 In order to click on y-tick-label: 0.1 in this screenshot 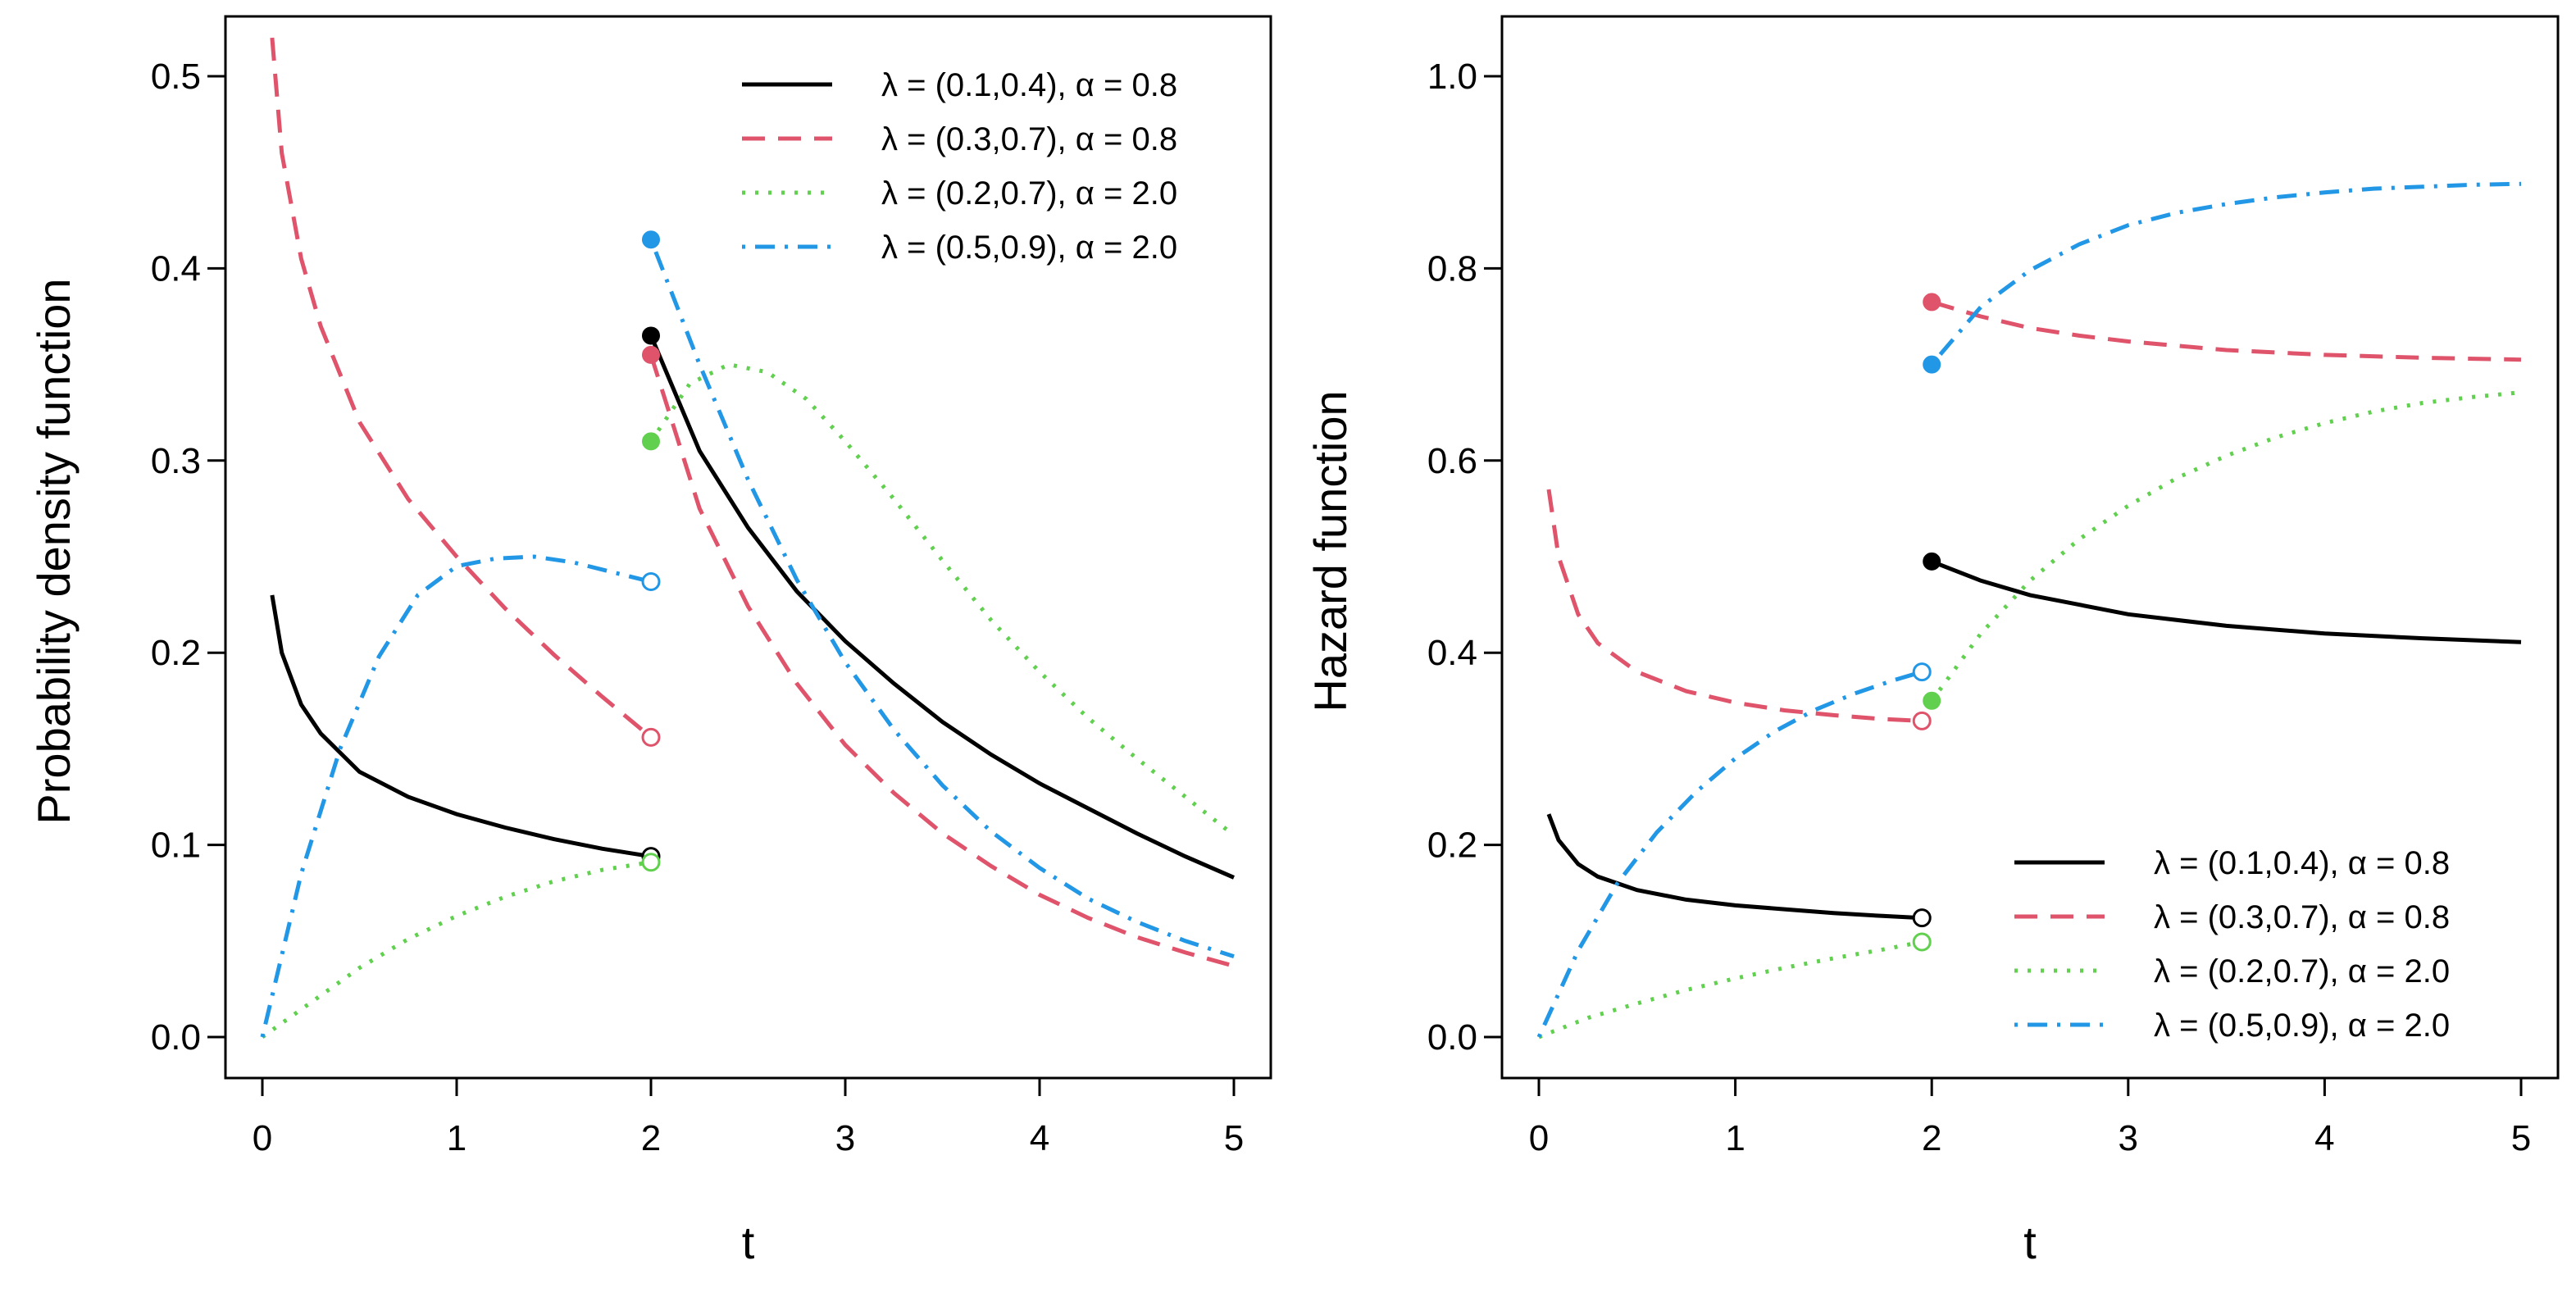, I will do `click(176, 846)`.